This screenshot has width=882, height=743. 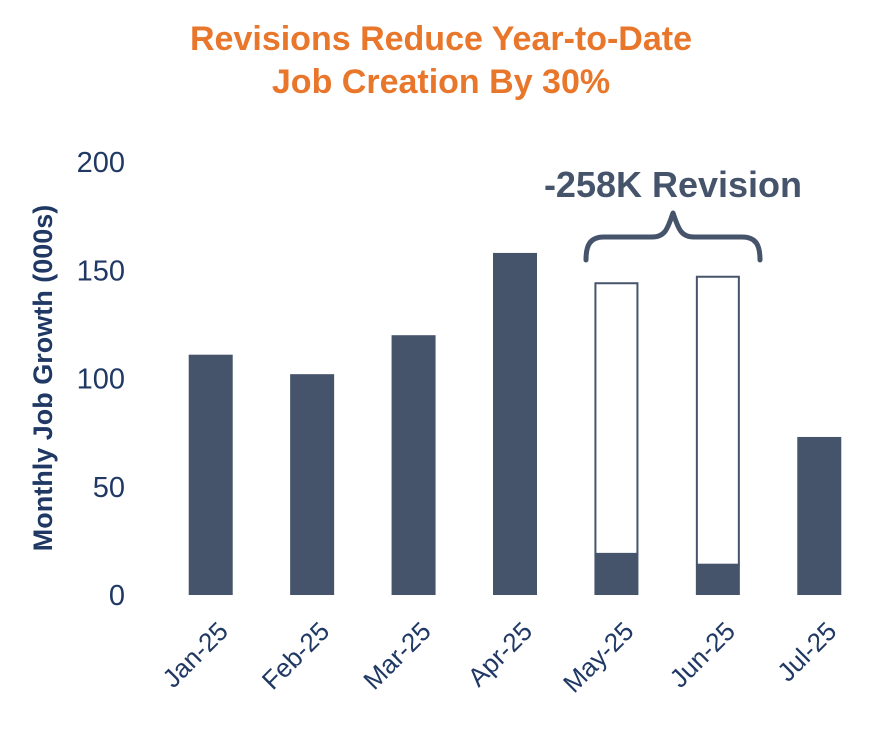 What do you see at coordinates (194, 654) in the screenshot?
I see `x-tick-label: Jan-25` at bounding box center [194, 654].